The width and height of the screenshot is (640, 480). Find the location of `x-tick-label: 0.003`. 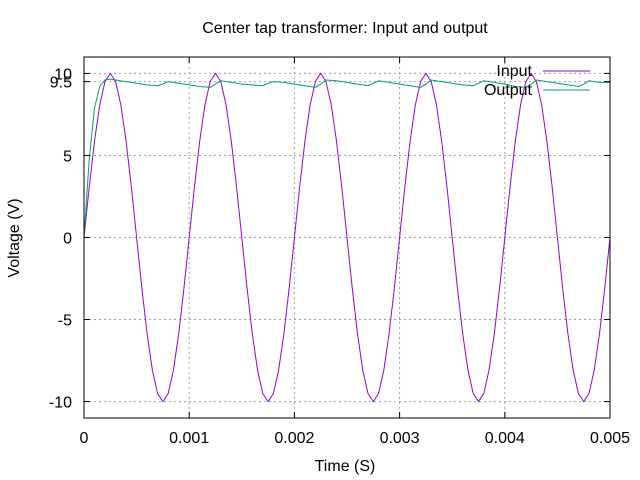

x-tick-label: 0.003 is located at coordinates (400, 438).